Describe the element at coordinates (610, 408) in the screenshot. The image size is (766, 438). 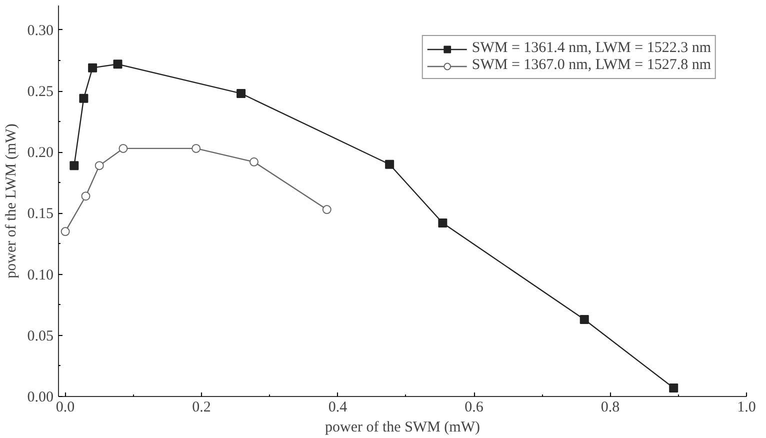
I see `x-tick-label: 0.8` at that location.